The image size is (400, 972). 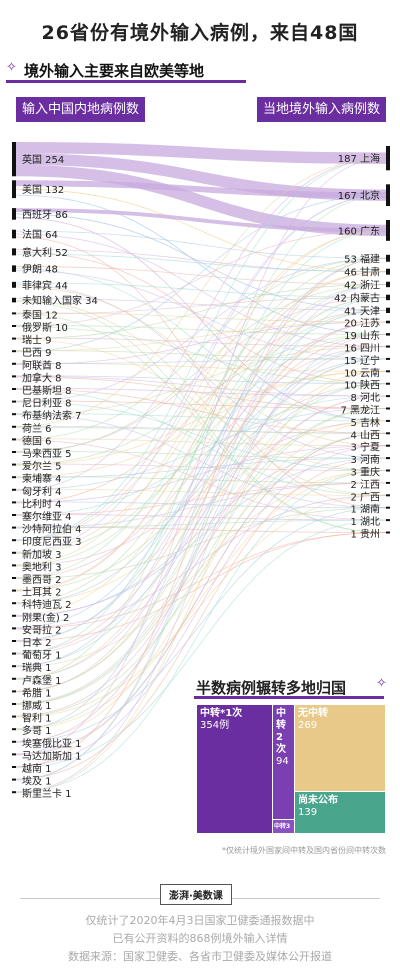 What do you see at coordinates (388, 433) in the screenshot?
I see `target-bar-山西` at bounding box center [388, 433].